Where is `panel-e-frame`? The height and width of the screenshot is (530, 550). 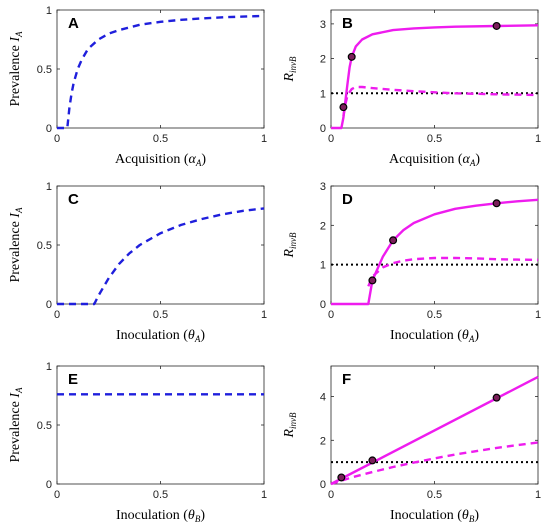 panel-e-frame is located at coordinates (160, 425).